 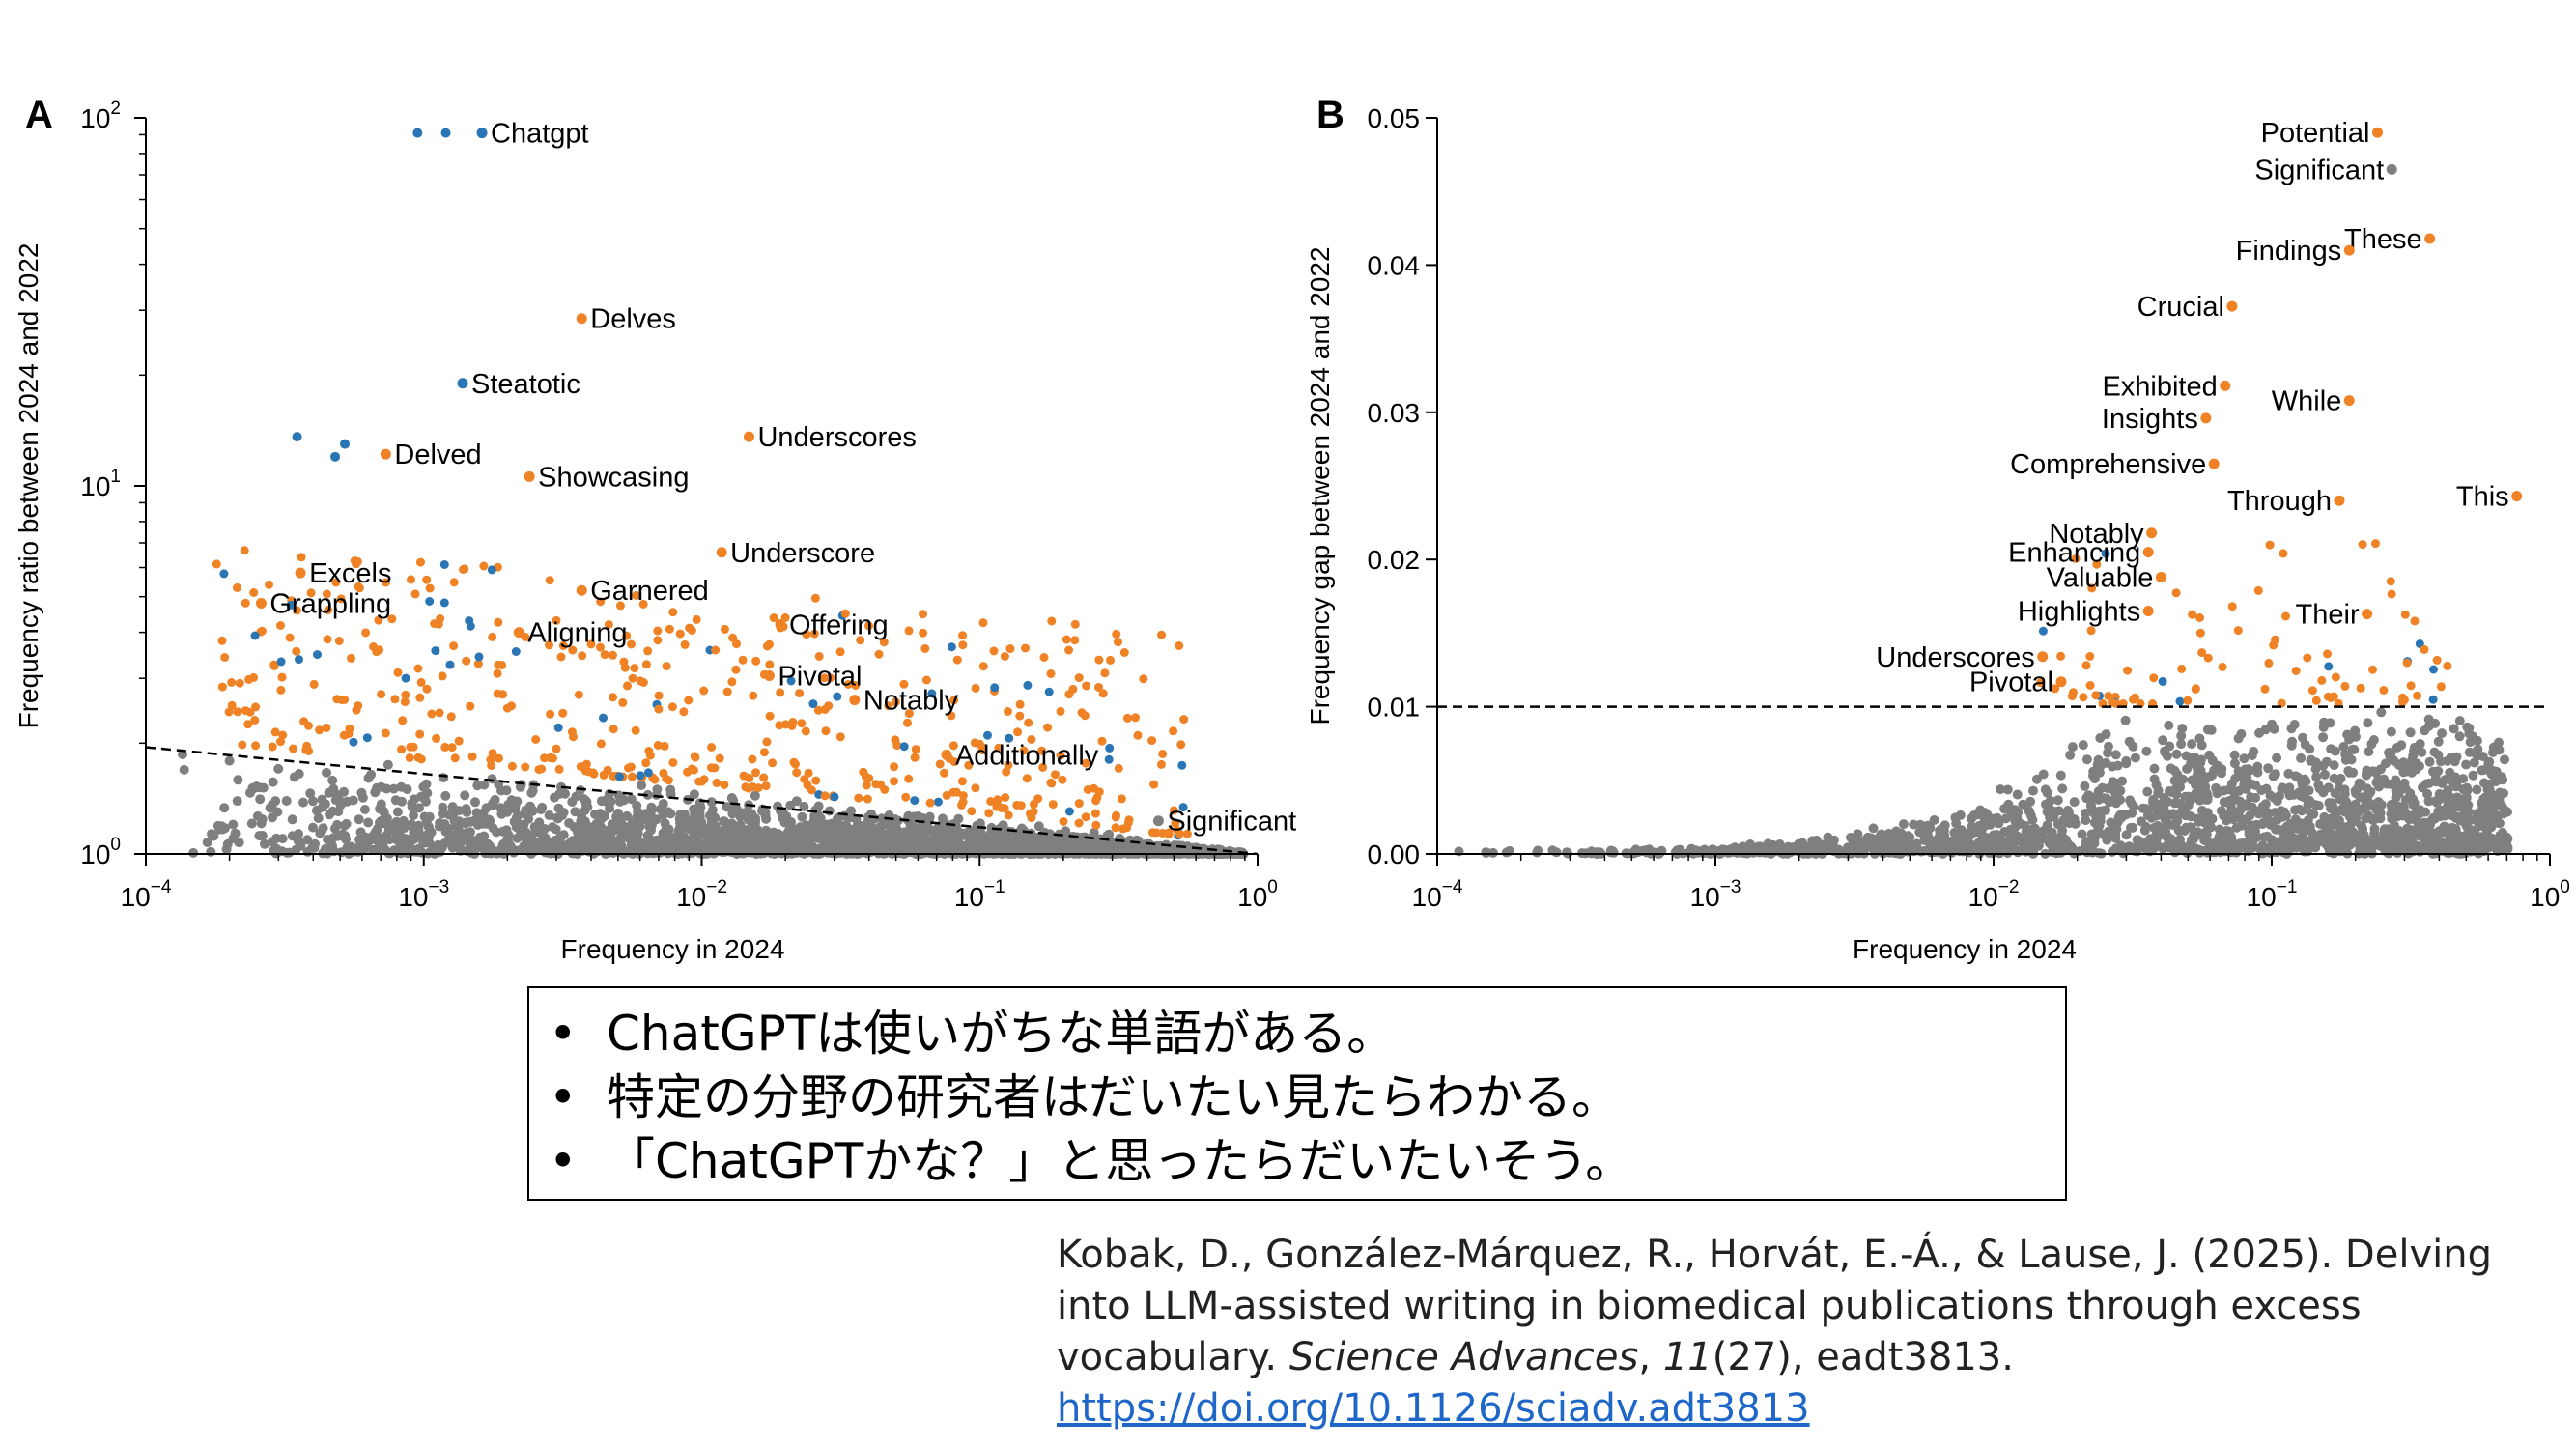 I want to click on y-tick-label: 101, so click(x=100, y=484).